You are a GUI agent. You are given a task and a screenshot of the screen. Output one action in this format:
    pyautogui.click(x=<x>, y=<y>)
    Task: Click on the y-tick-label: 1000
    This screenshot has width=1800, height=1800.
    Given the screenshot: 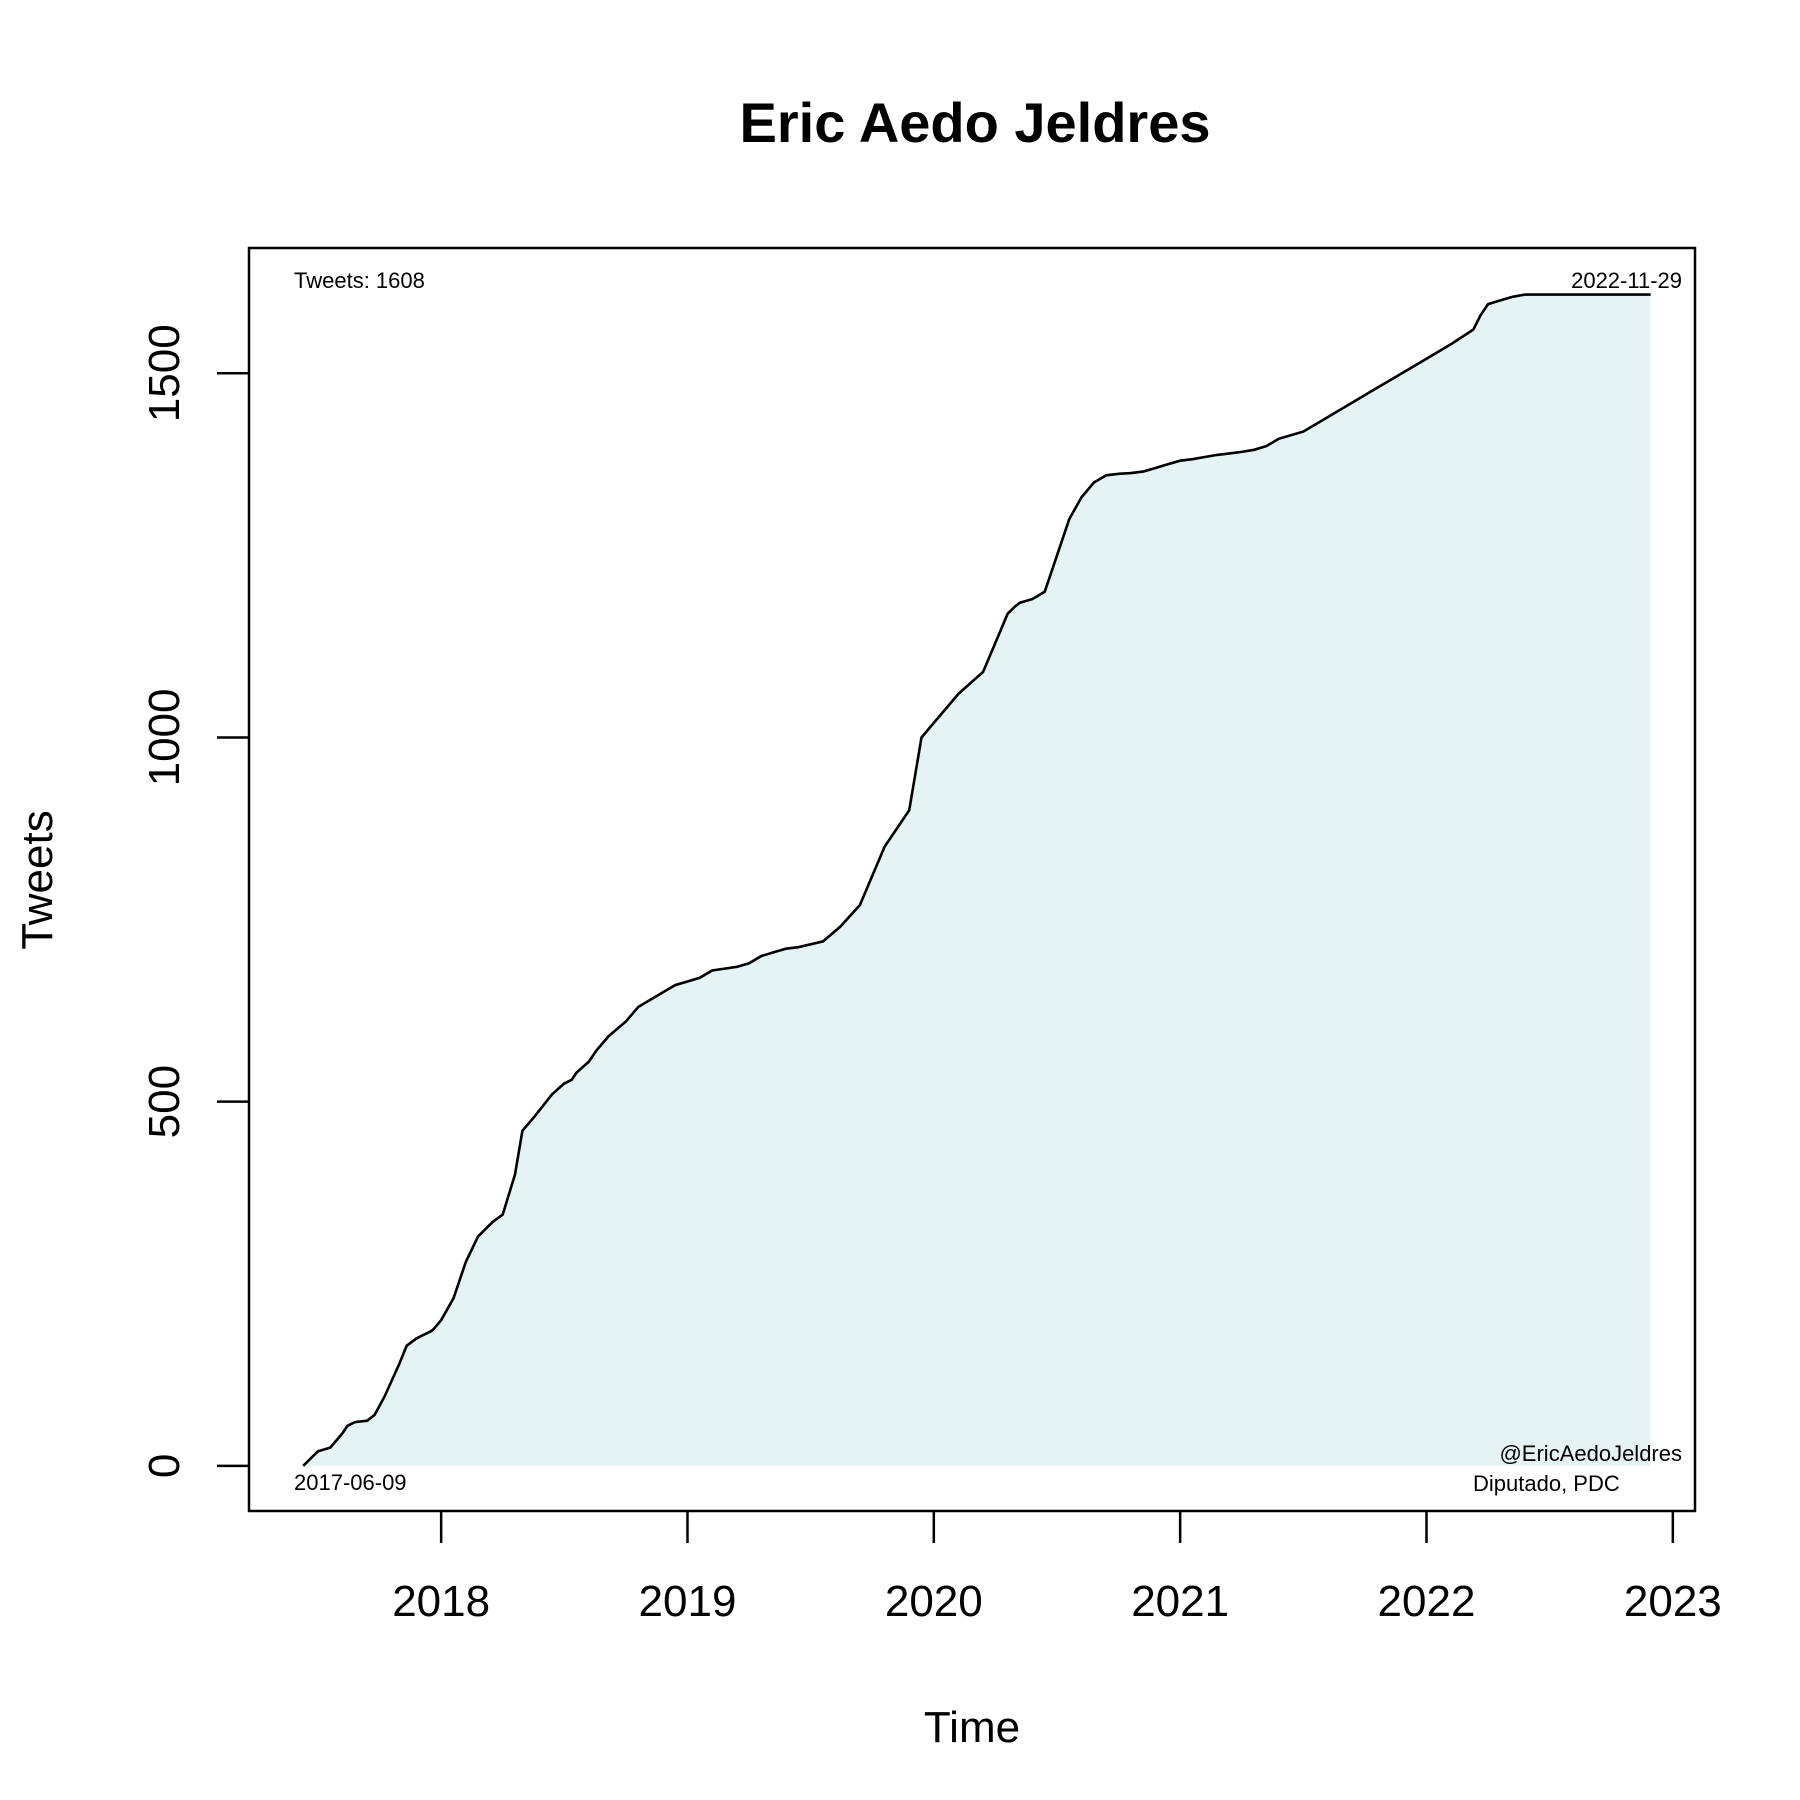 What is the action you would take?
    pyautogui.click(x=164, y=738)
    